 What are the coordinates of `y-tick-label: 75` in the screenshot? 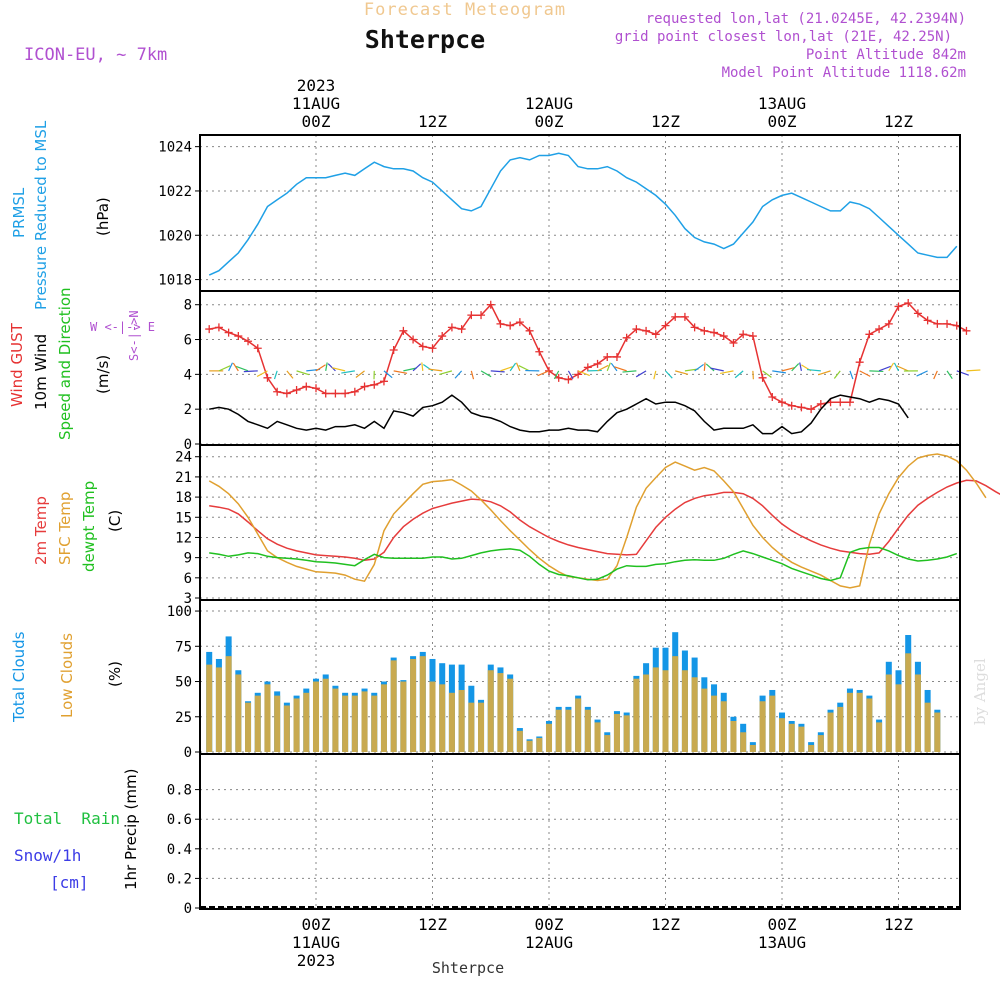 It's located at (183, 647).